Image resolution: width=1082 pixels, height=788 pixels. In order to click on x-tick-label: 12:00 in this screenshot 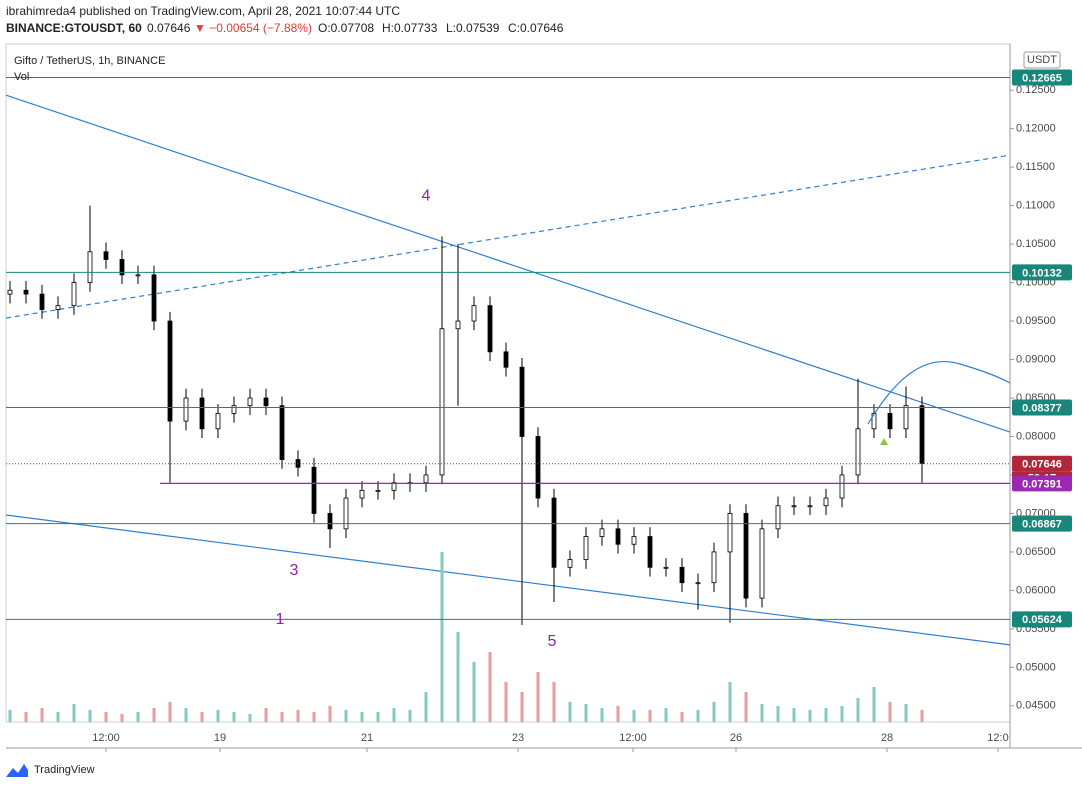, I will do `click(633, 738)`.